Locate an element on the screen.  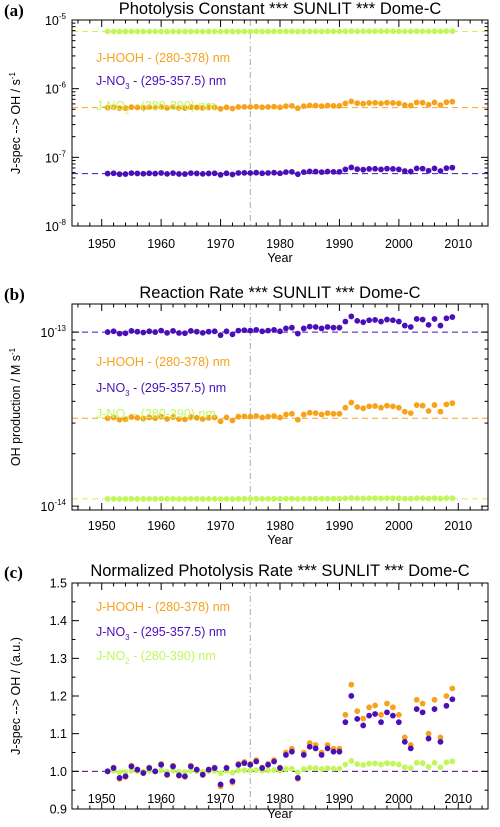
legend-entry: J-HOOH - (280-378) nm is located at coordinates (163, 607).